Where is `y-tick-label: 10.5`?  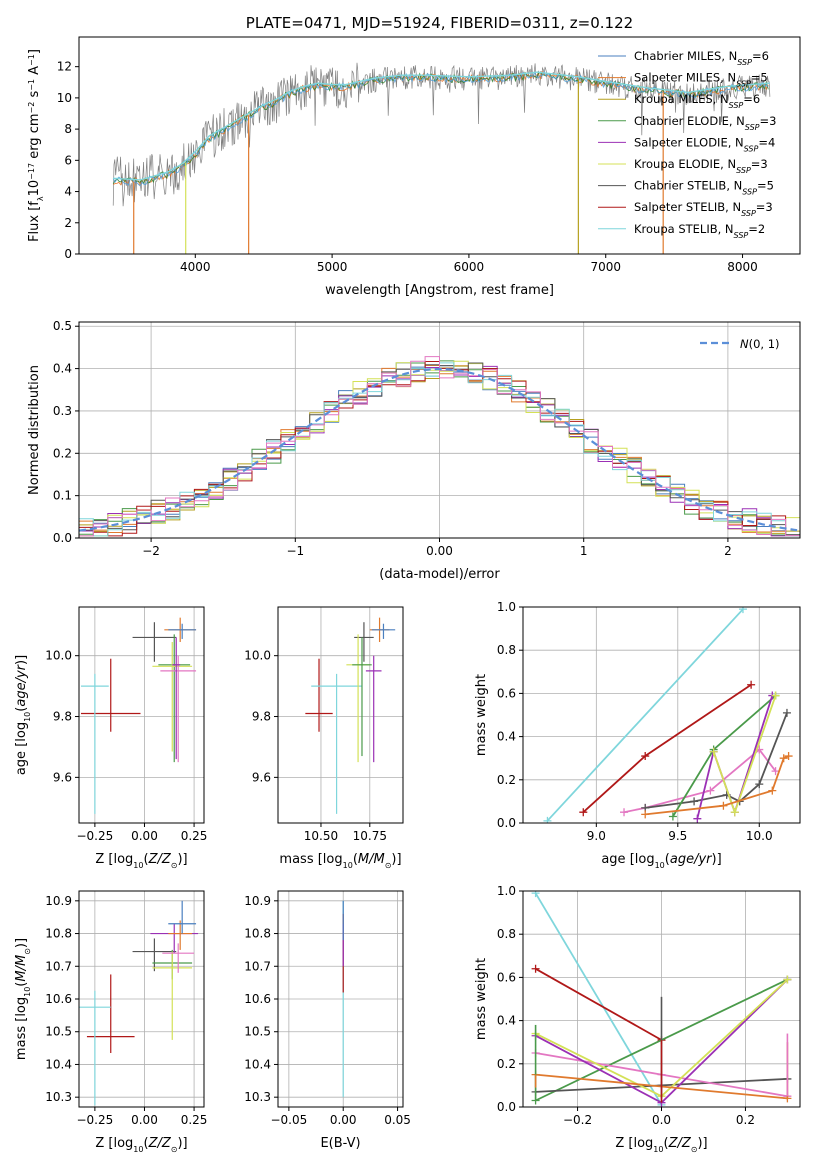 y-tick-label: 10.5 is located at coordinates (257, 1032).